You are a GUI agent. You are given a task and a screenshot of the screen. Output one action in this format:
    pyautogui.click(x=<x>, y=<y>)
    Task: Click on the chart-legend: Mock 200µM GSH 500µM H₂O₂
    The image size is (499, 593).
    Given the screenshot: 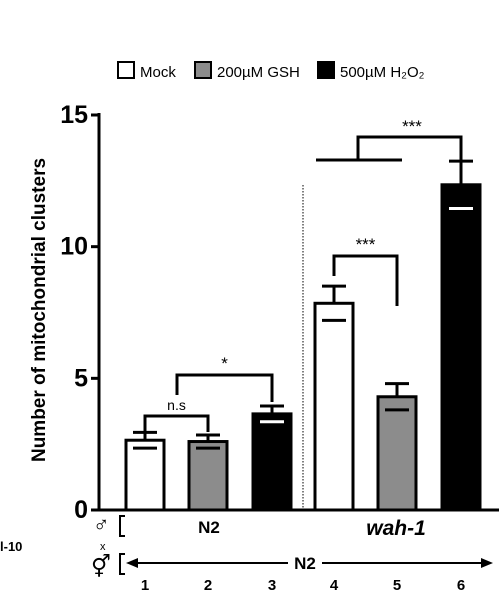 What is the action you would take?
    pyautogui.click(x=271, y=71)
    